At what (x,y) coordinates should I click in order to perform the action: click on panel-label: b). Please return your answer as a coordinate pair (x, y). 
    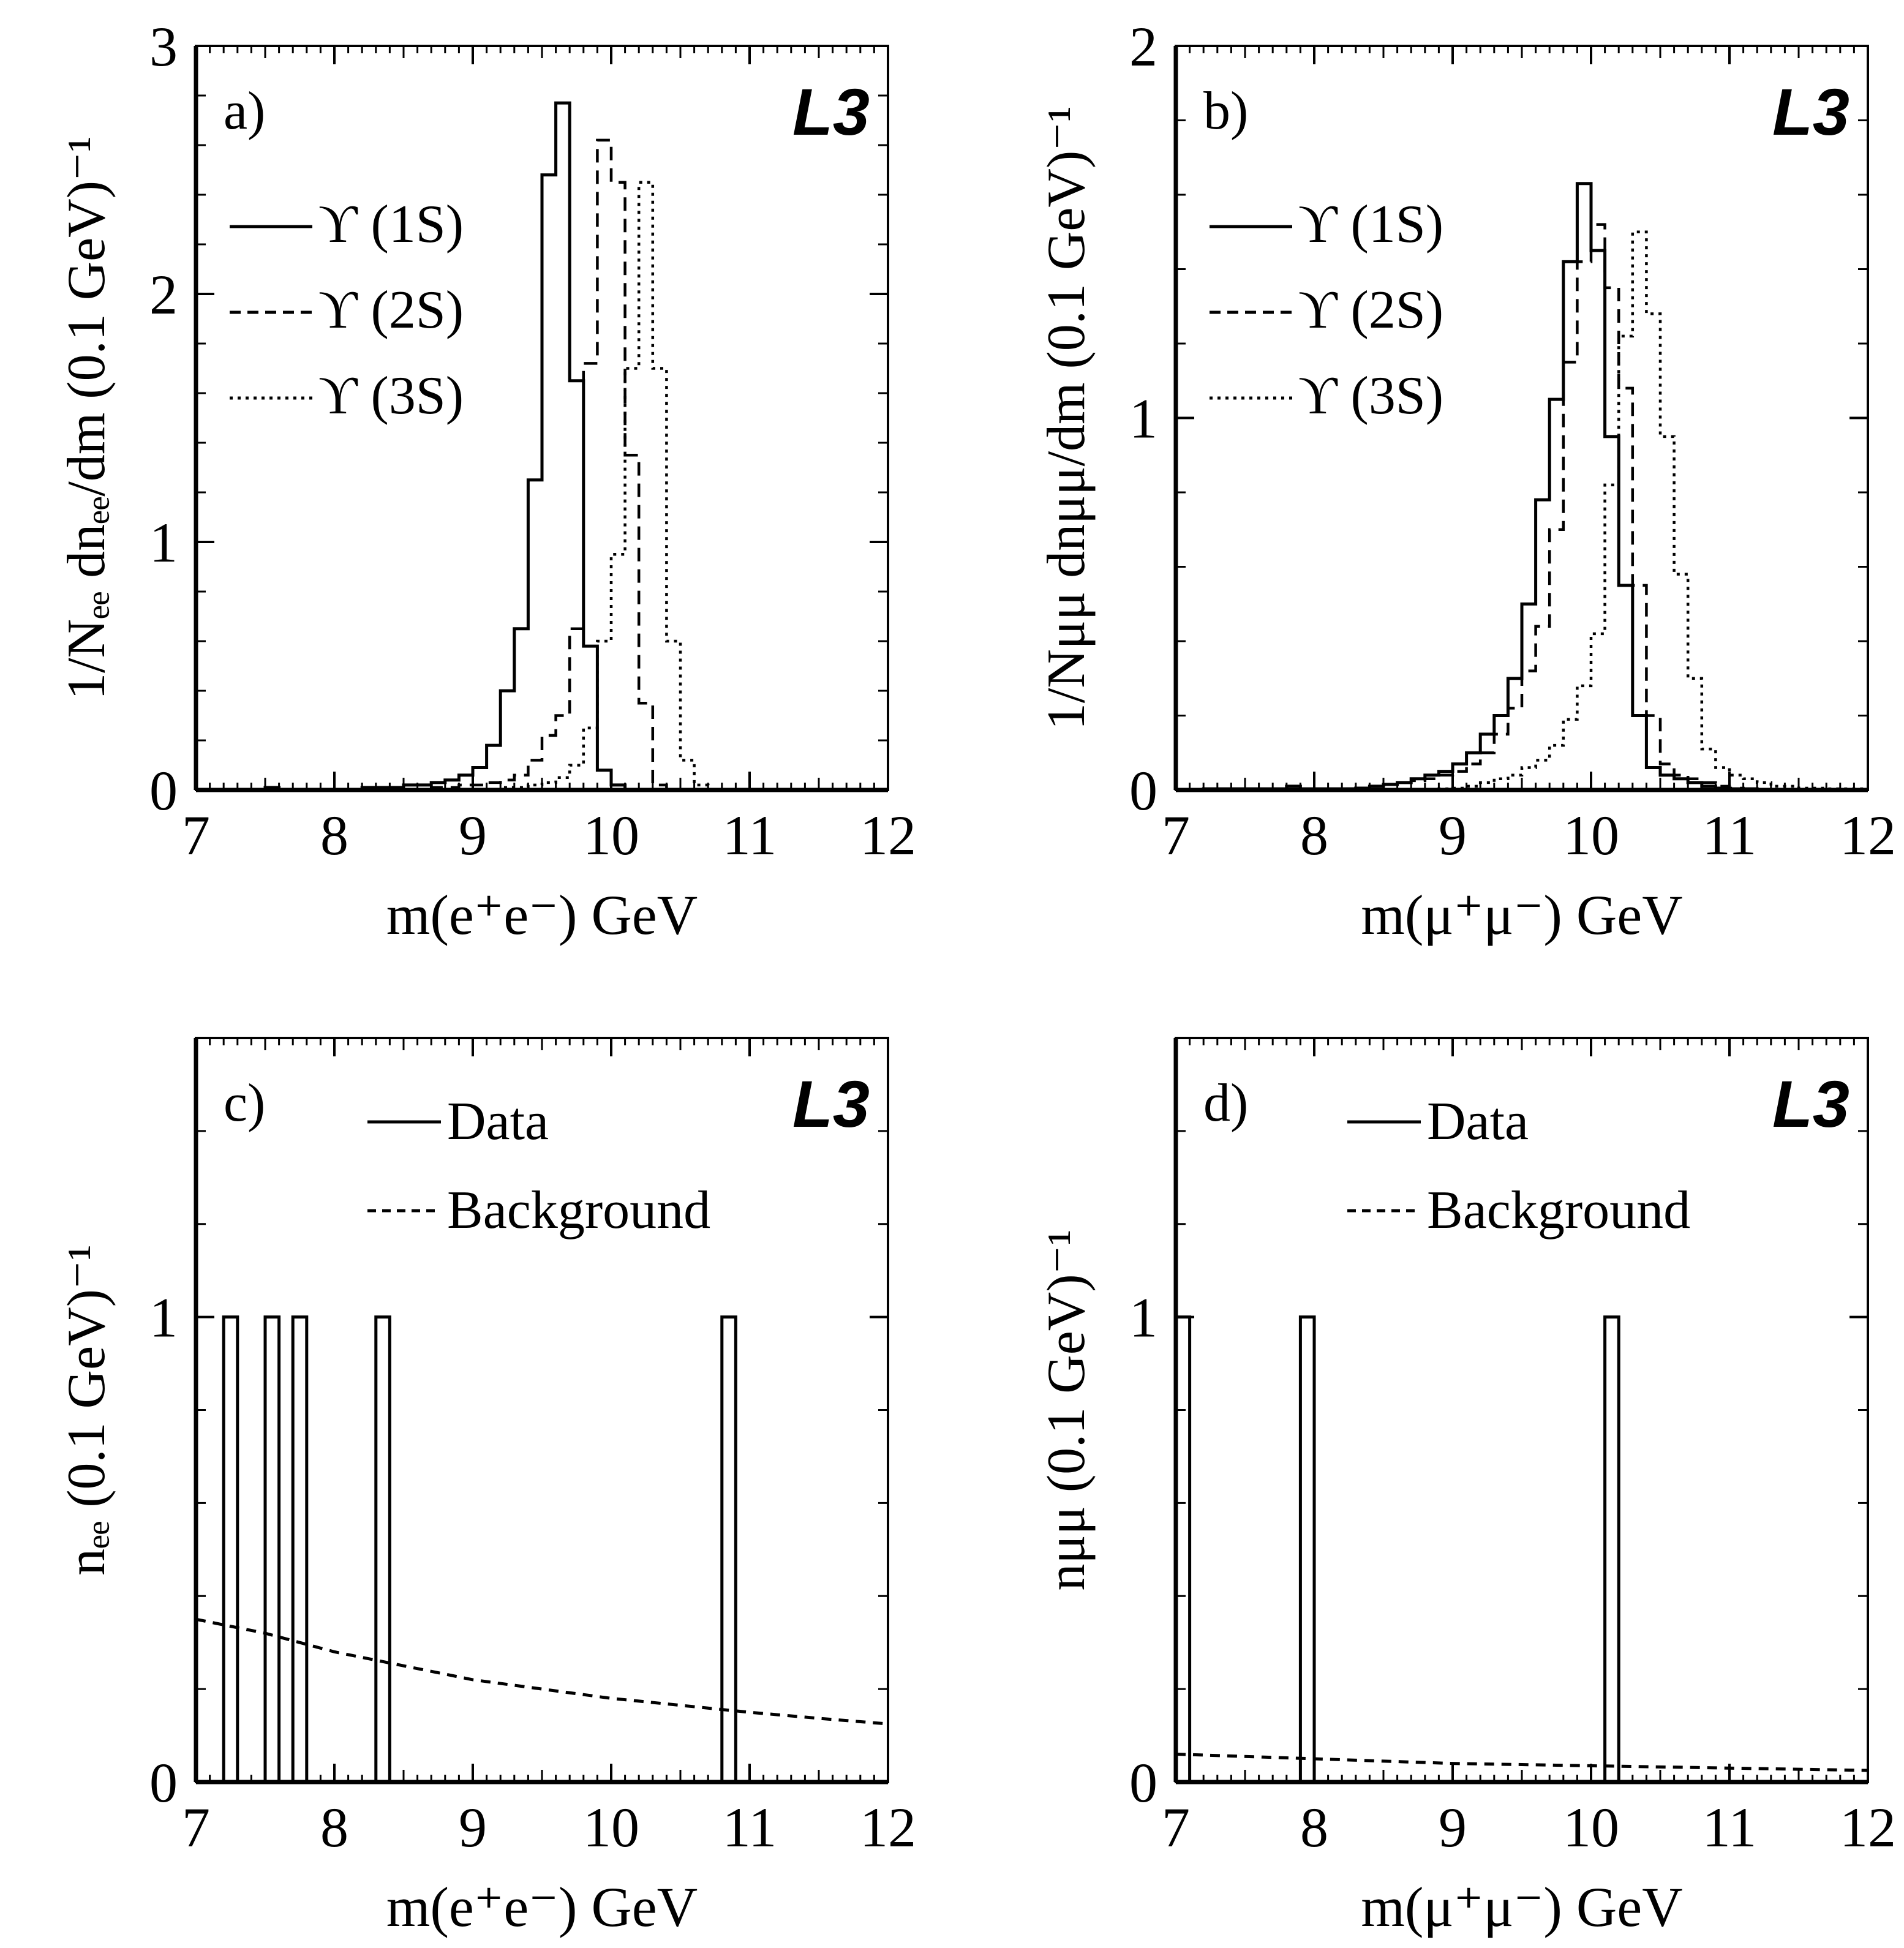
    Looking at the image, I should click on (1225, 111).